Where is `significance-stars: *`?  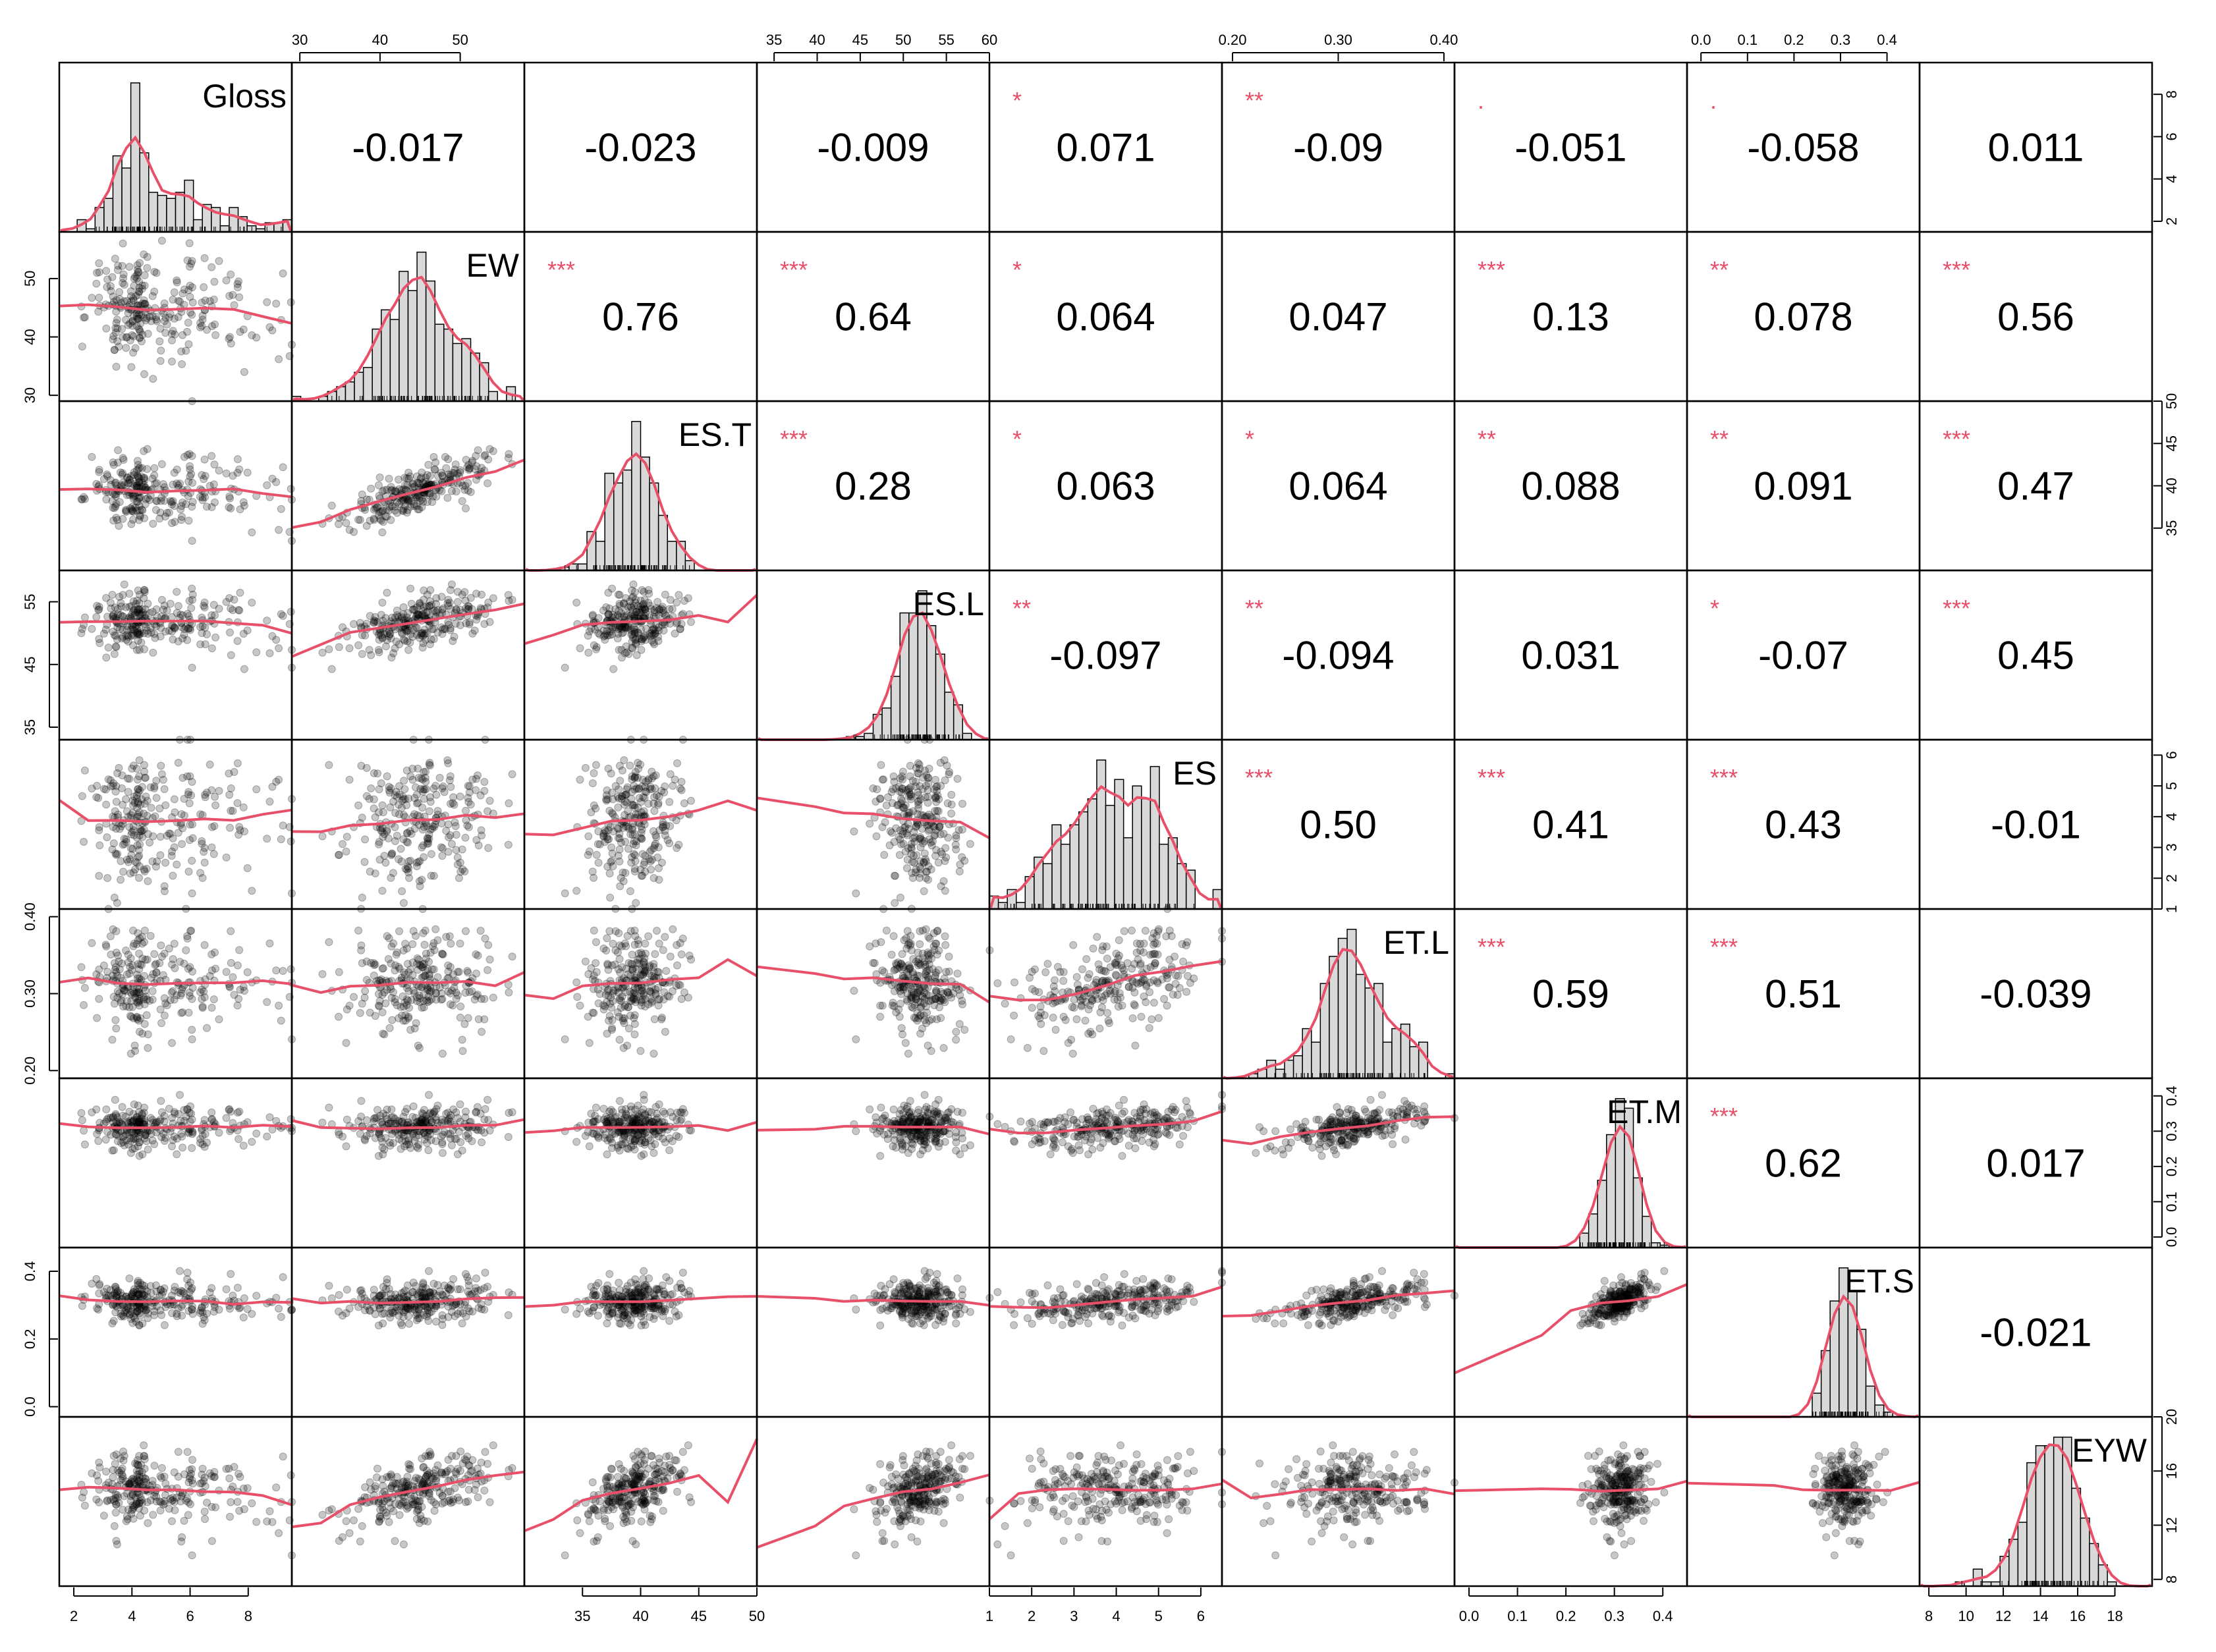
significance-stars: * is located at coordinates (1249, 439).